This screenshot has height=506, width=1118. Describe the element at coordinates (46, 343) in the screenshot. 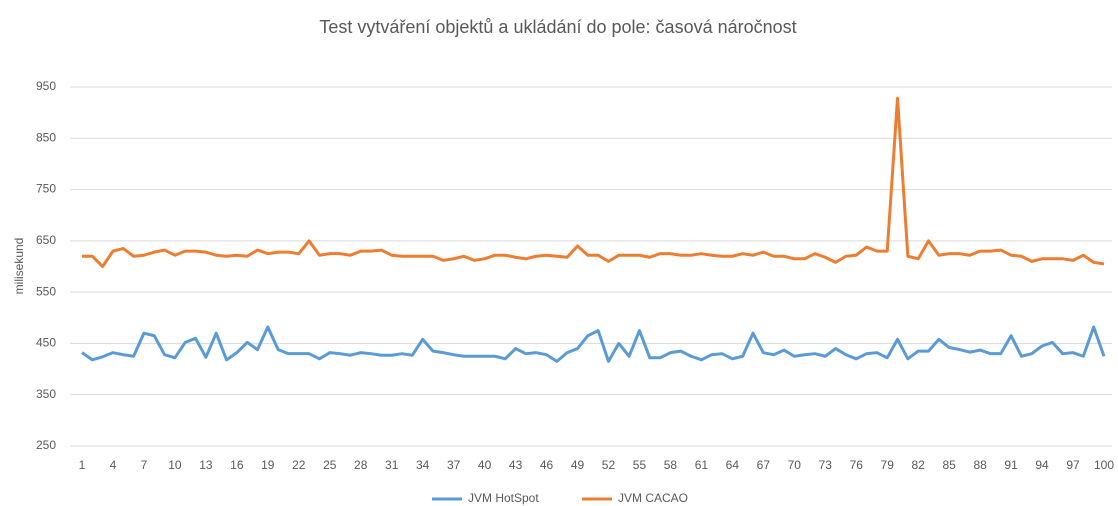

I see `y-tick-label: 450` at that location.